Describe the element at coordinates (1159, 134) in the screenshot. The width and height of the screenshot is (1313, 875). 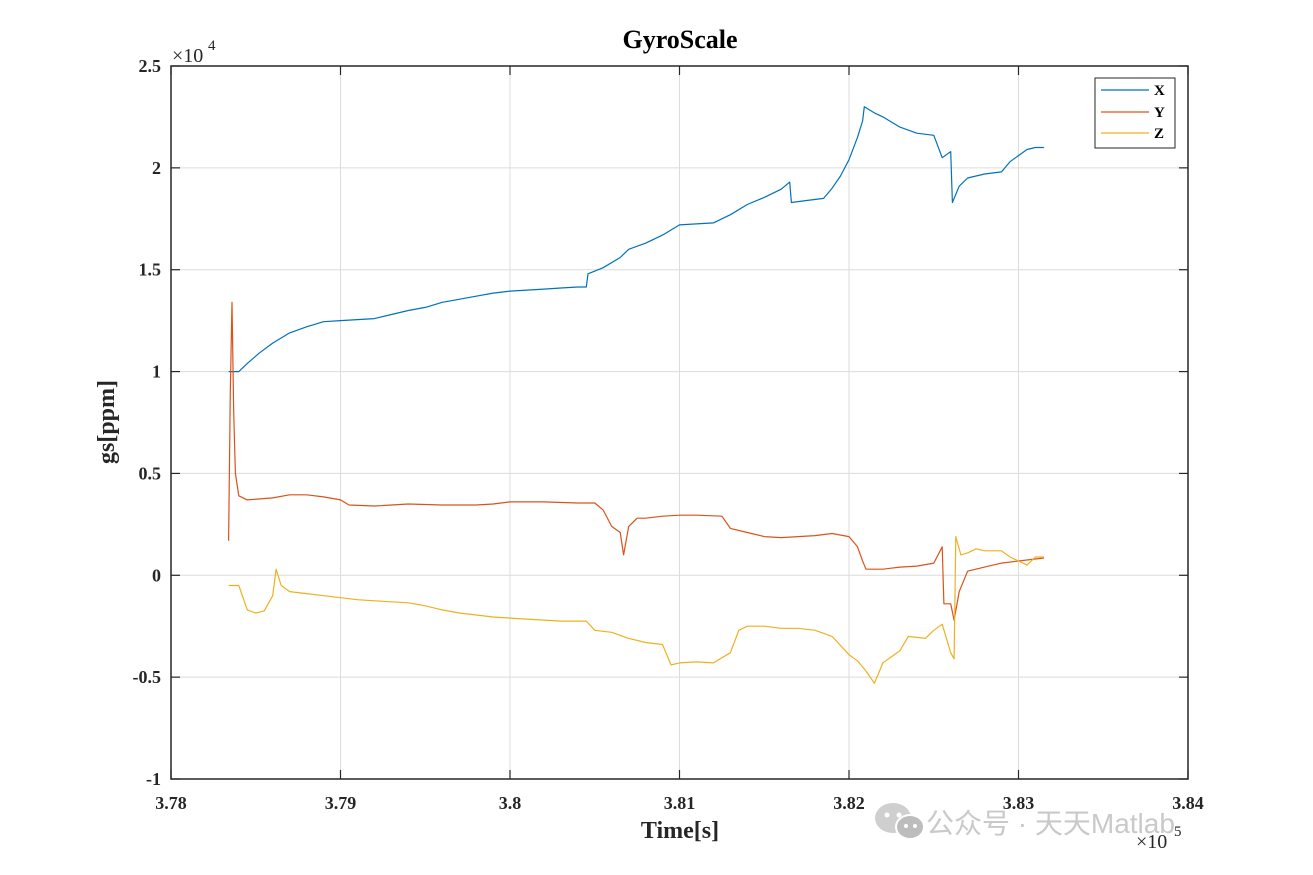
I see `legend-label-z: Z` at that location.